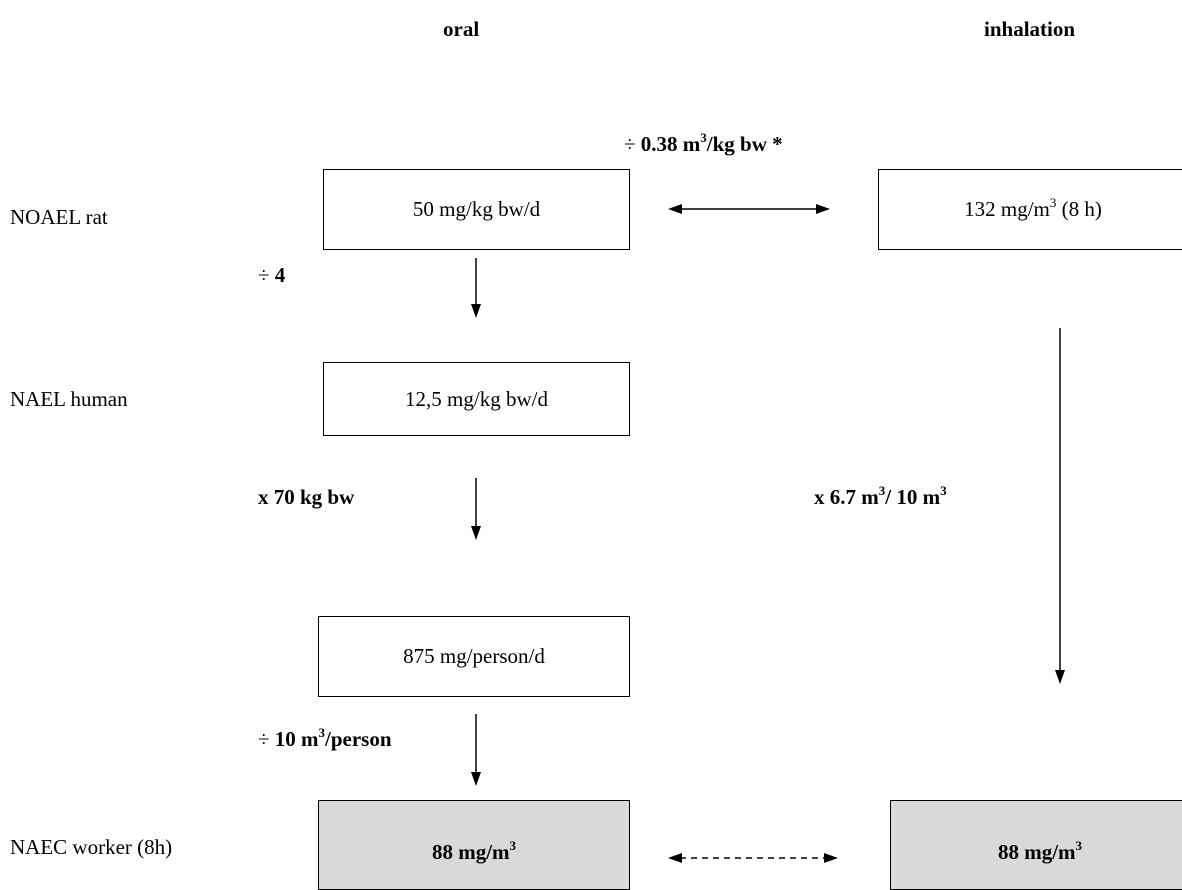  Describe the element at coordinates (476, 750) in the screenshot. I see `breathing-volume-down-arrow` at that location.